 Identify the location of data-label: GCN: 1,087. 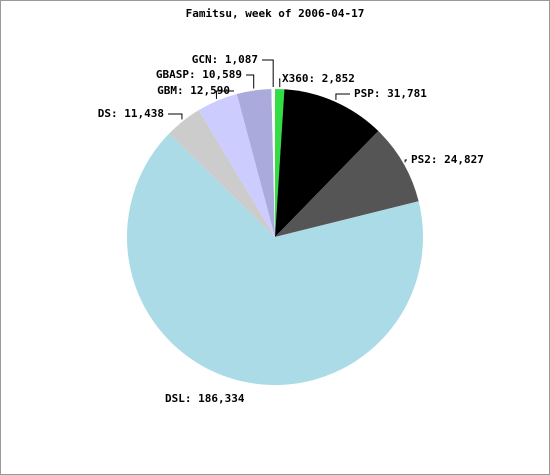
(225, 59).